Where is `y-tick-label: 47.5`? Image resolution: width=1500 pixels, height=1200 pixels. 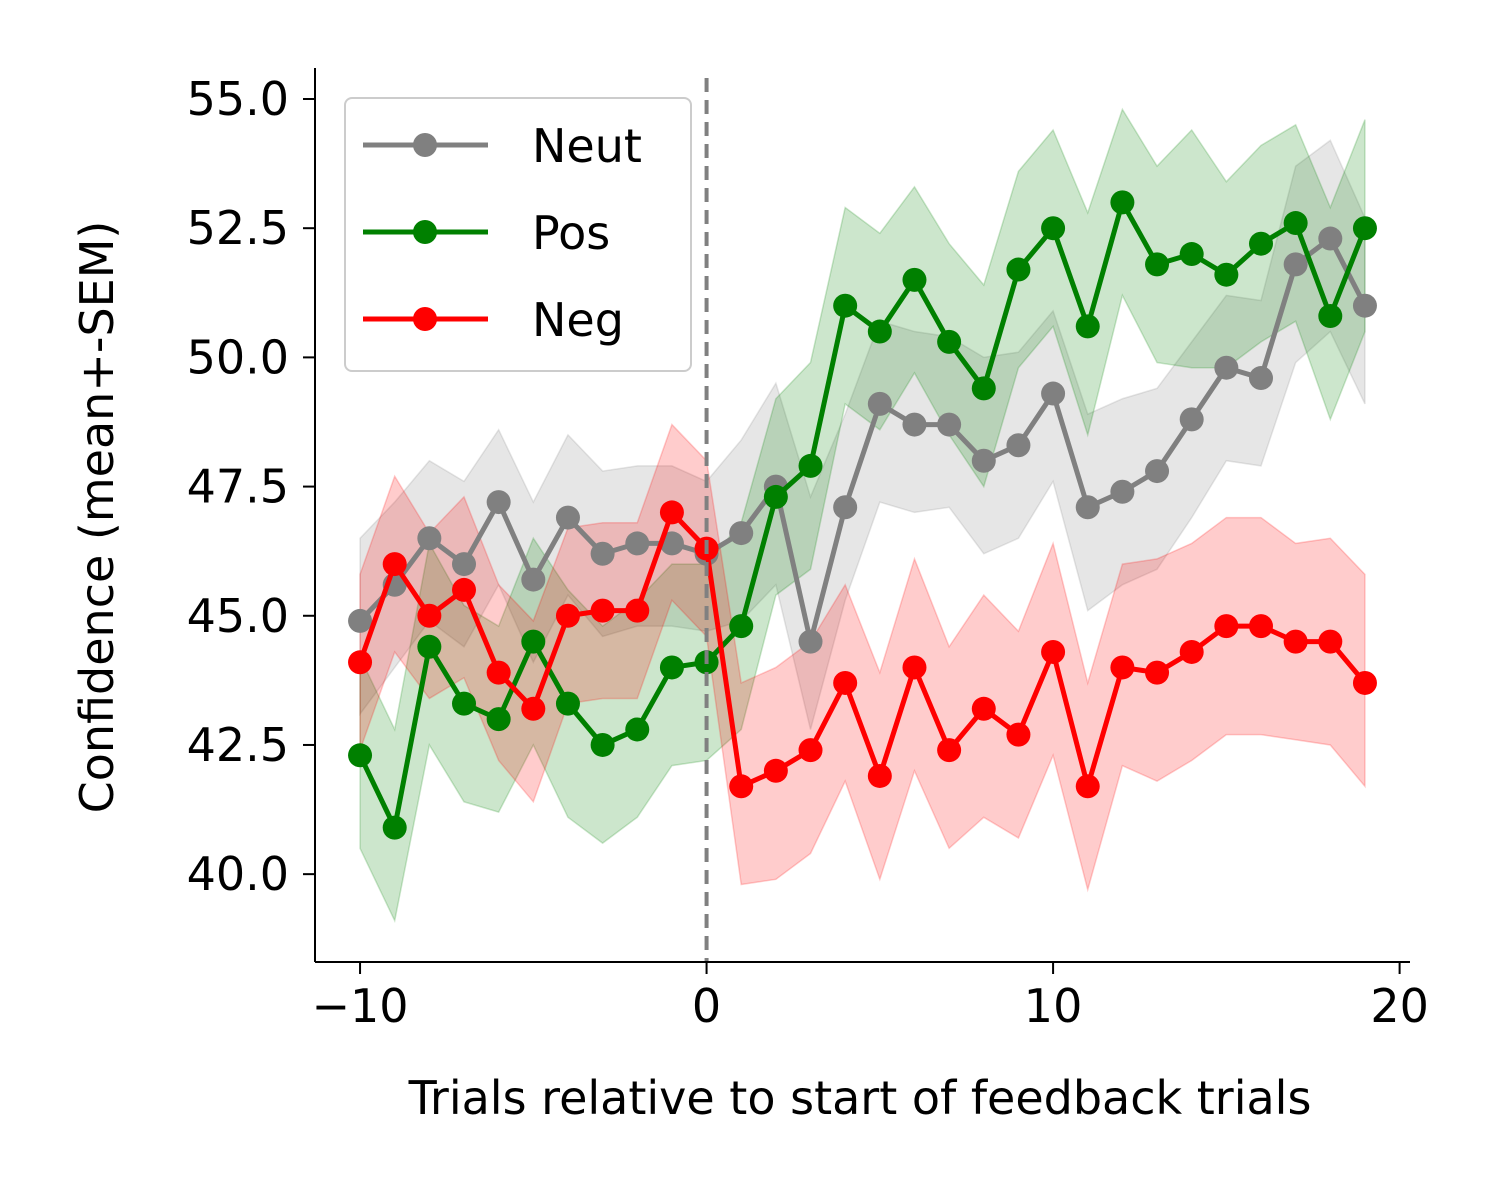
y-tick-label: 47.5 is located at coordinates (238, 487).